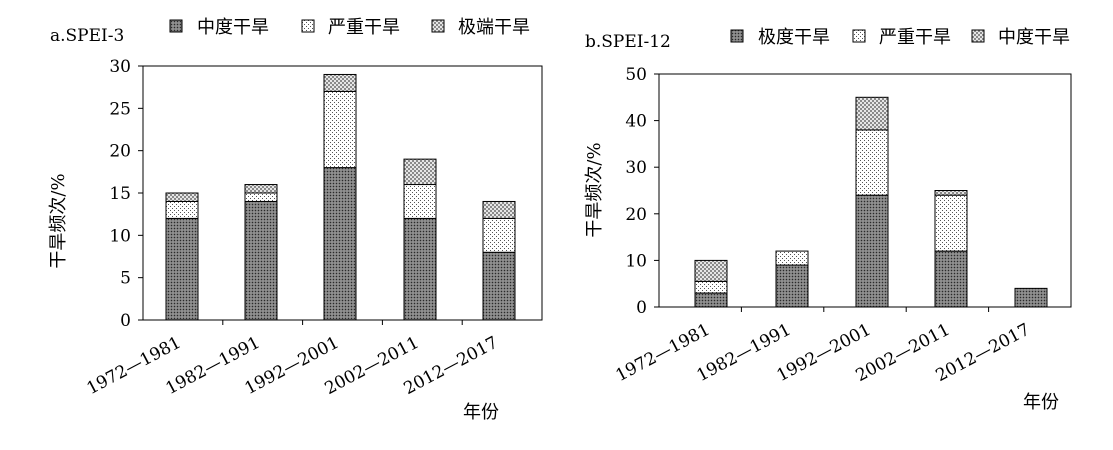 The width and height of the screenshot is (1113, 450). I want to click on panel-title-b: b.SPEI-12, so click(628, 42).